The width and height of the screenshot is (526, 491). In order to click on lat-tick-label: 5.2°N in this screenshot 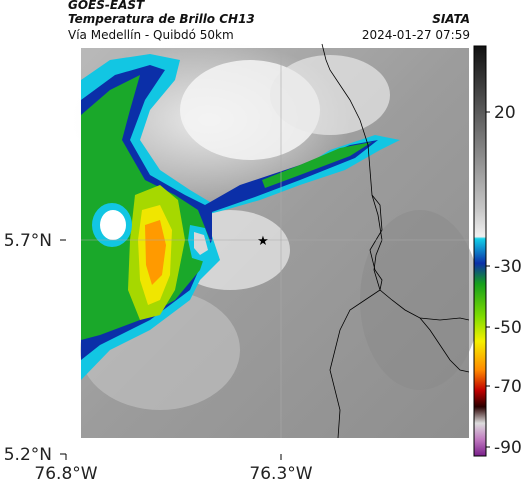, I will do `click(28, 455)`.